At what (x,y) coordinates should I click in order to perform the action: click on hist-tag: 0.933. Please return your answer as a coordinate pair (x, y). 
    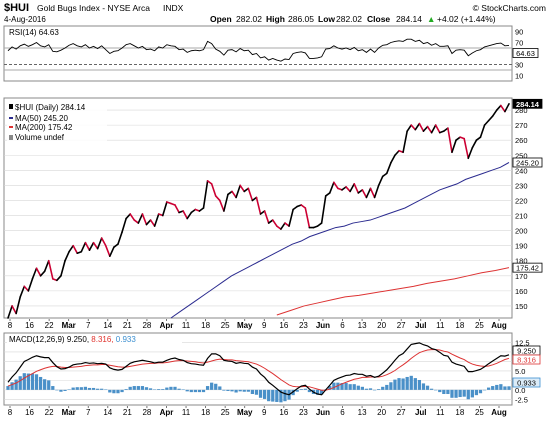
    Looking at the image, I should click on (526, 383).